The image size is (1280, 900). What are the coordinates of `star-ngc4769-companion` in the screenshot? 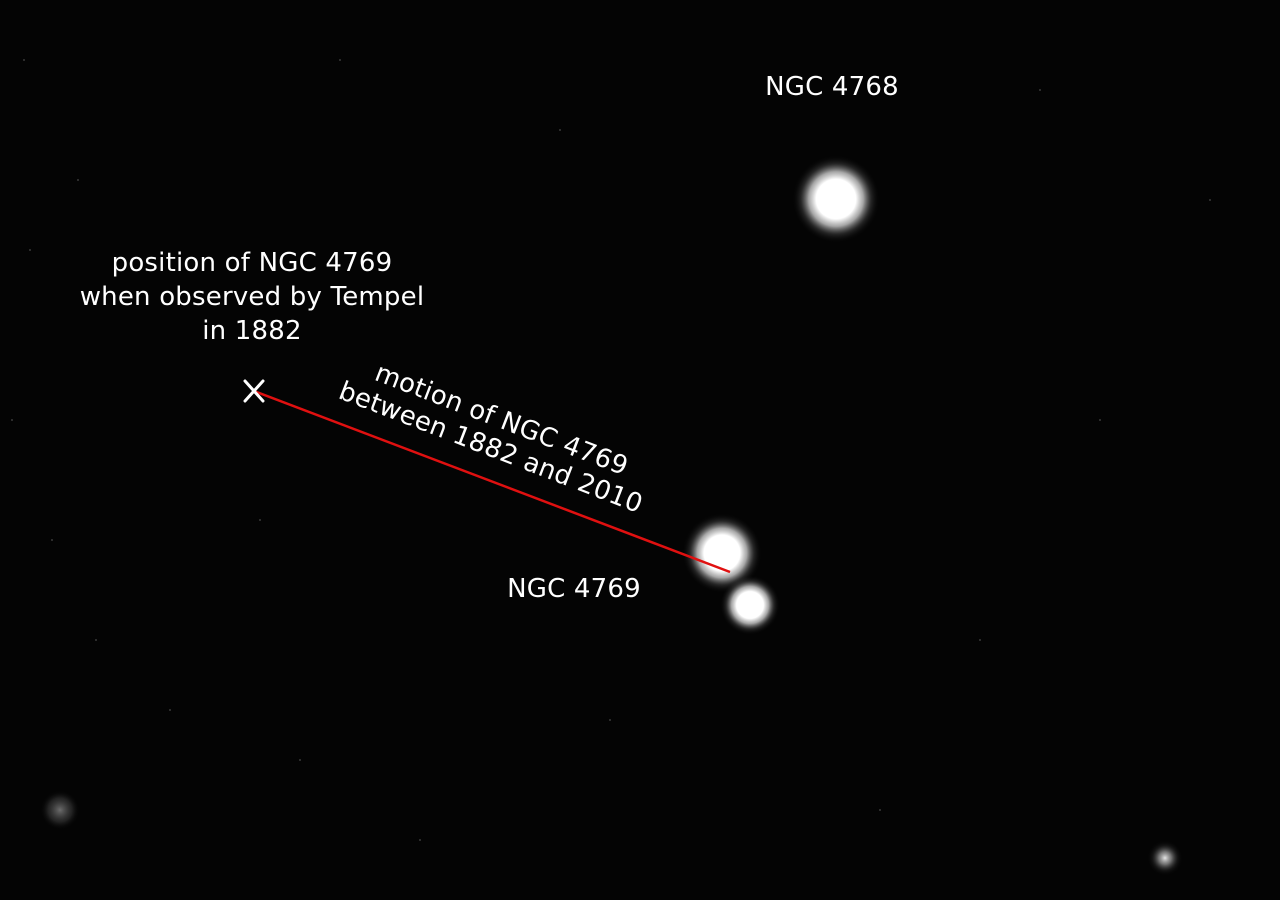 It's located at (750, 605).